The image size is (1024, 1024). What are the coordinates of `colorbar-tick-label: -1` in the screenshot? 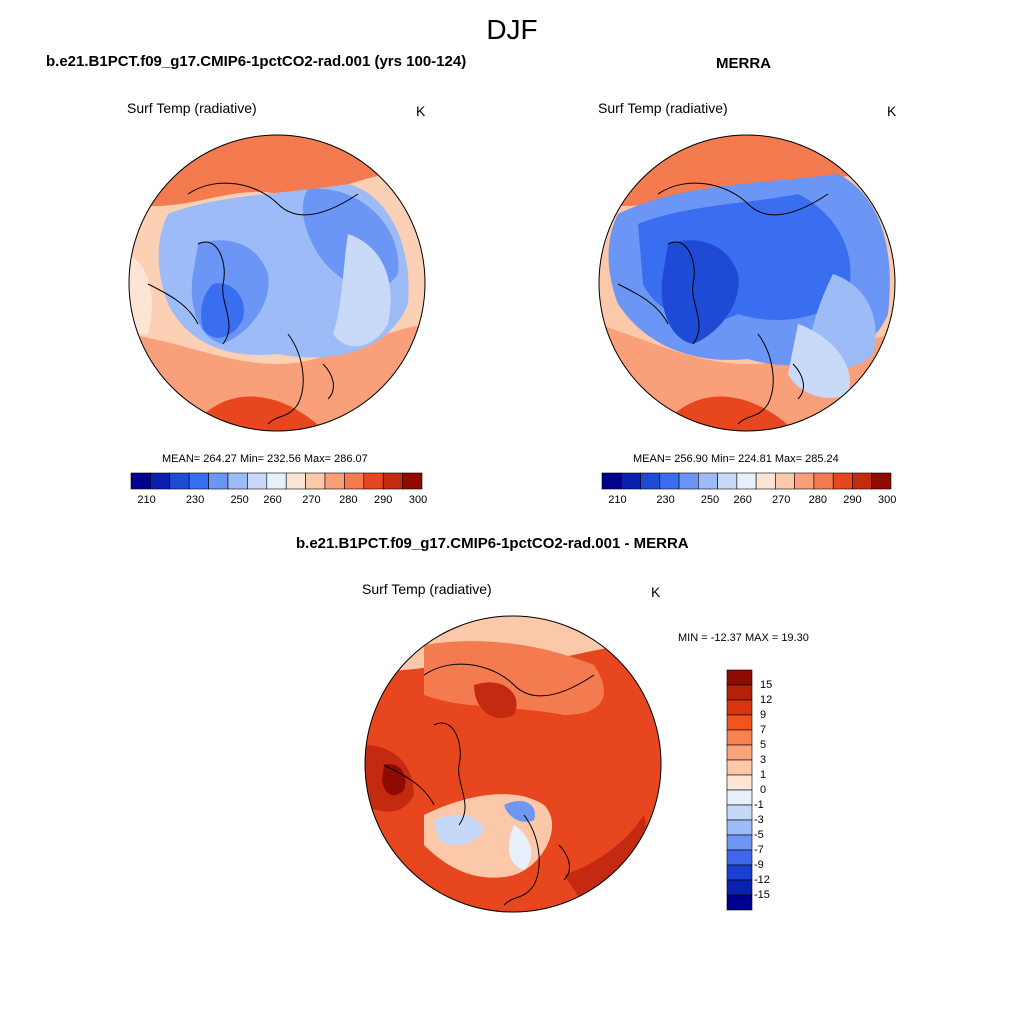 It's located at (759, 805).